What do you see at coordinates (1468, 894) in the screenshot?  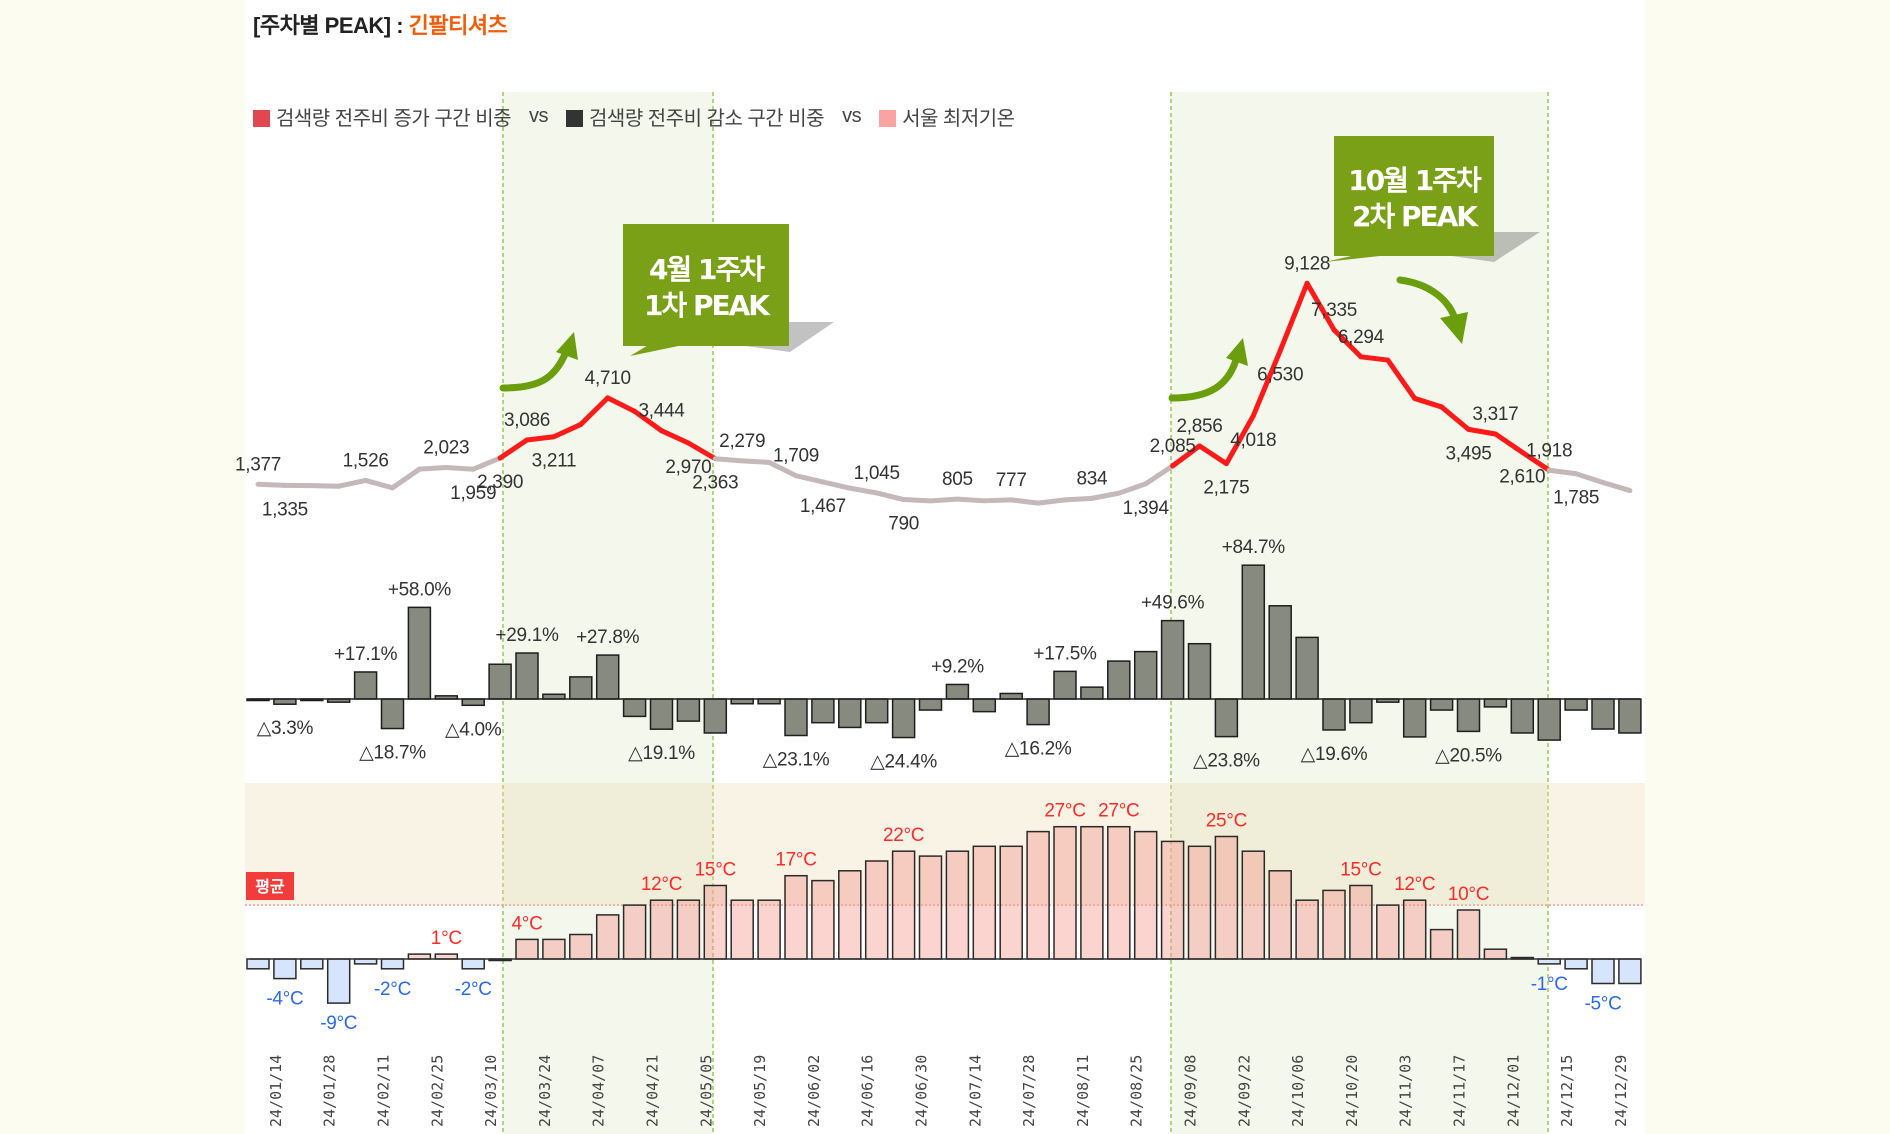 I see `temperature-label: 10°C` at bounding box center [1468, 894].